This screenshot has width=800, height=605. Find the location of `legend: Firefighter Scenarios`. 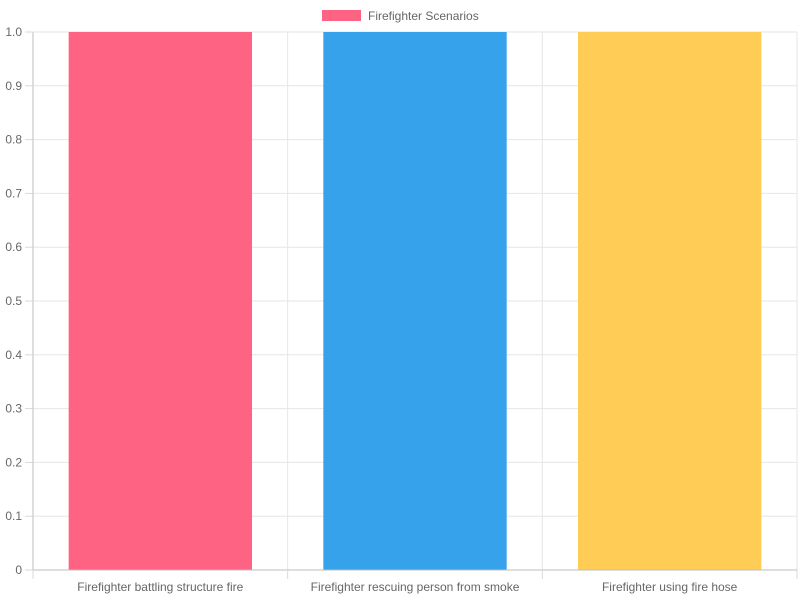

legend: Firefighter Scenarios is located at coordinates (400, 16).